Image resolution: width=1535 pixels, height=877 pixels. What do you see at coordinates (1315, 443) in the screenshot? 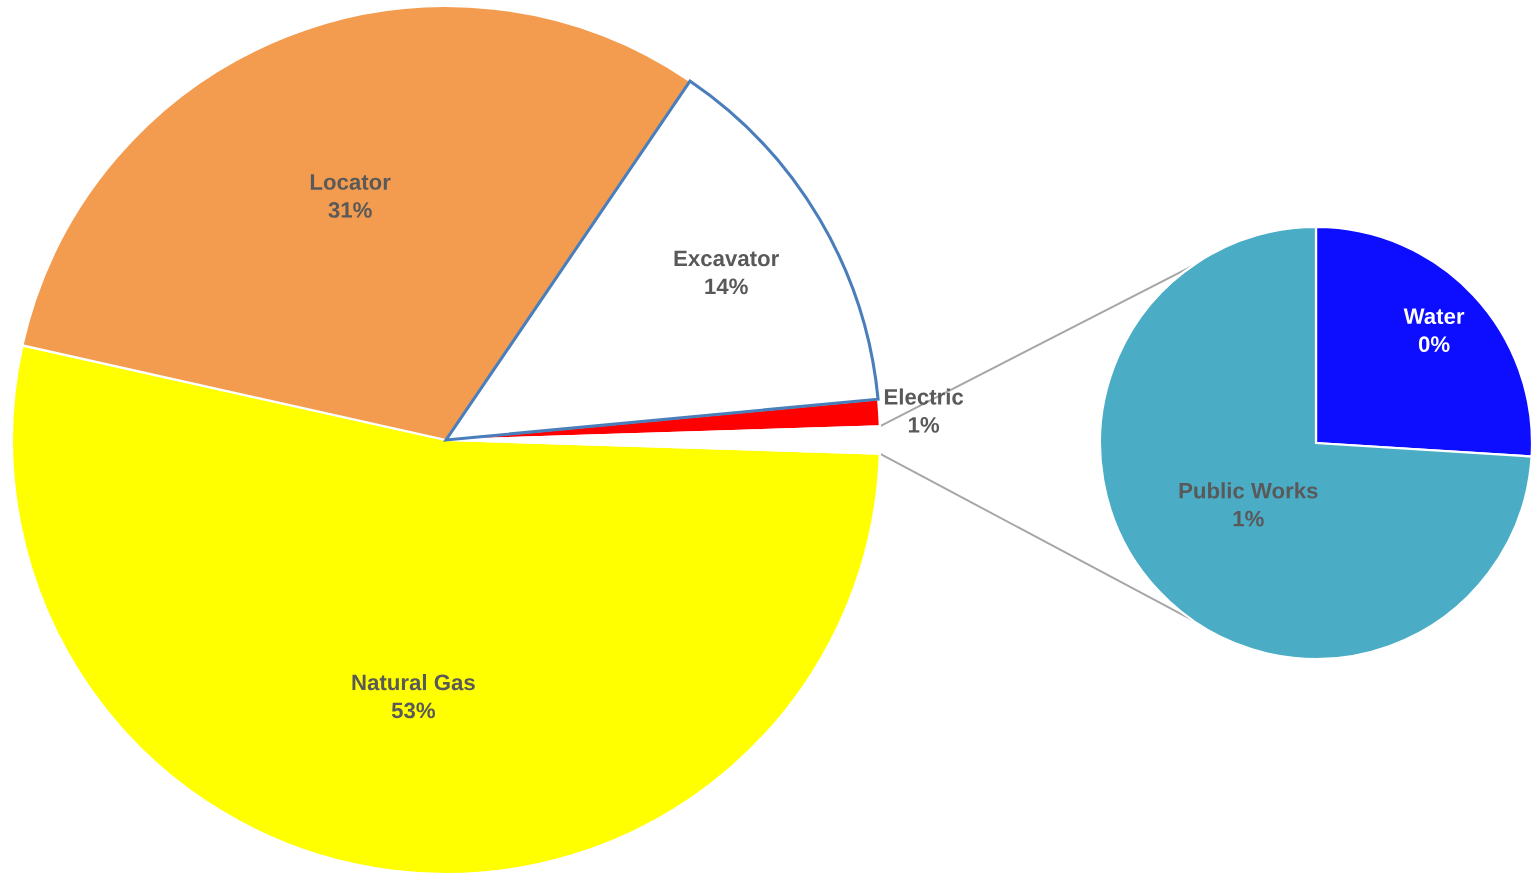
I see `pie-slice` at bounding box center [1315, 443].